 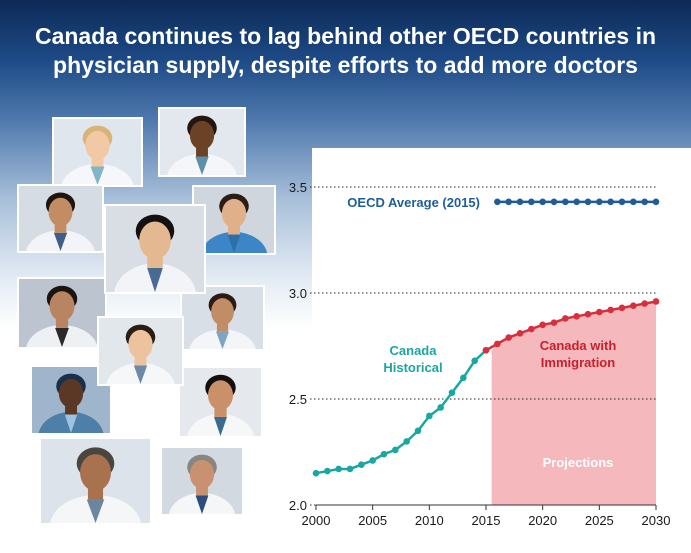 I want to click on canada-historical-label: Historical, so click(x=412, y=367).